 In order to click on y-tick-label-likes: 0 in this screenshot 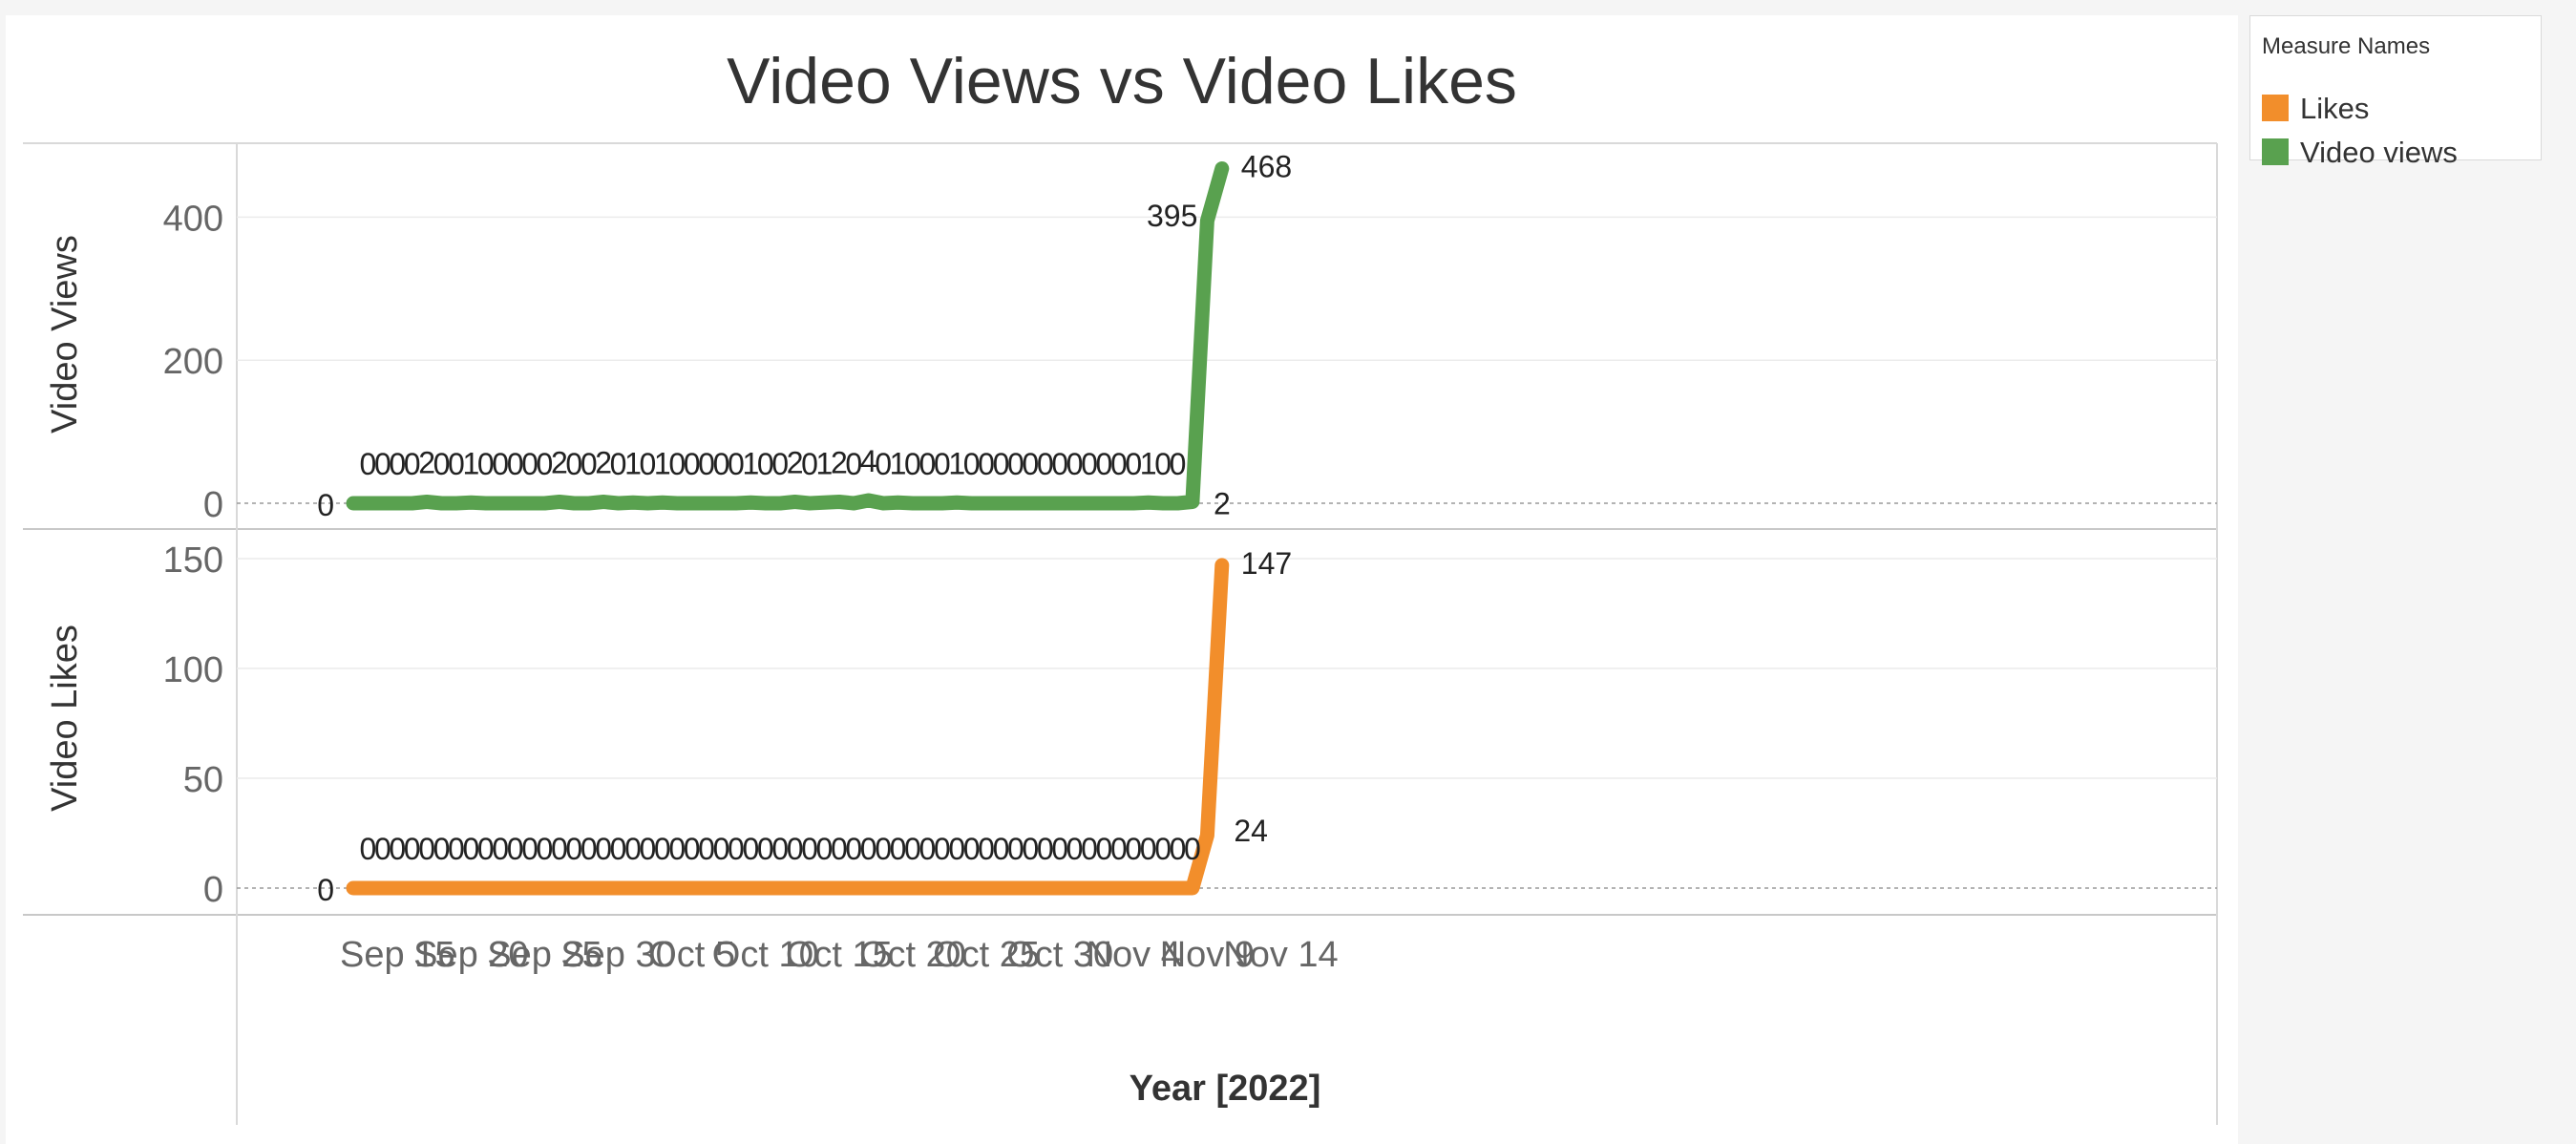, I will do `click(213, 890)`.